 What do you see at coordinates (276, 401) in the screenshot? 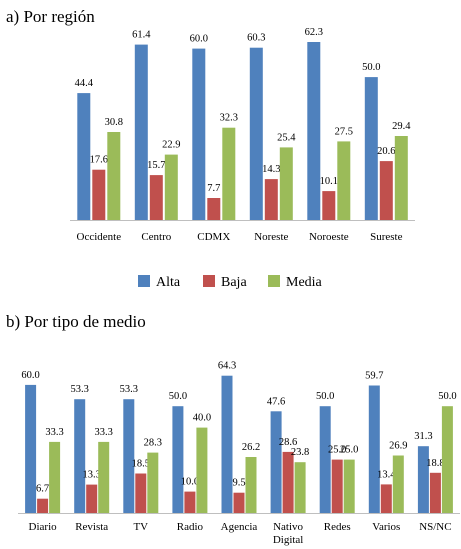
I see `panel-b-value-label-alta-nativo-digital: 47.6` at bounding box center [276, 401].